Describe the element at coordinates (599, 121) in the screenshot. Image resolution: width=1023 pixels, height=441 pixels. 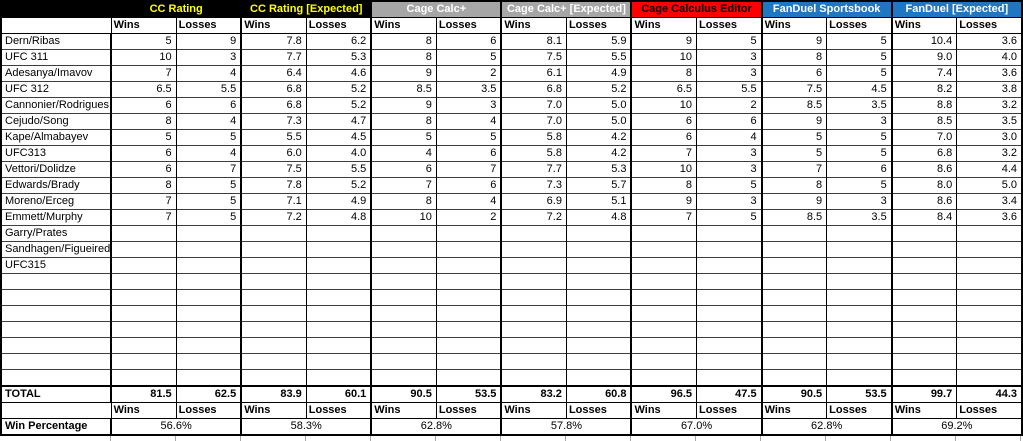
I see `value-cell: 5.0` at that location.